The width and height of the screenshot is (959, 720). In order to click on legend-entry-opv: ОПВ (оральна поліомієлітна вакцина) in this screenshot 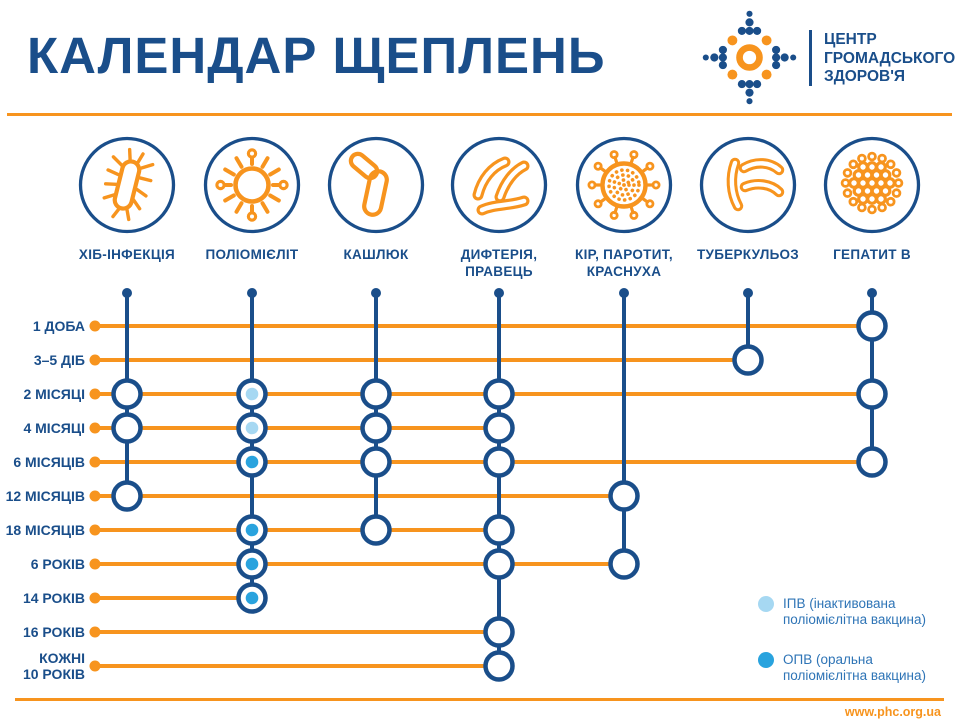, I will do `click(842, 668)`.